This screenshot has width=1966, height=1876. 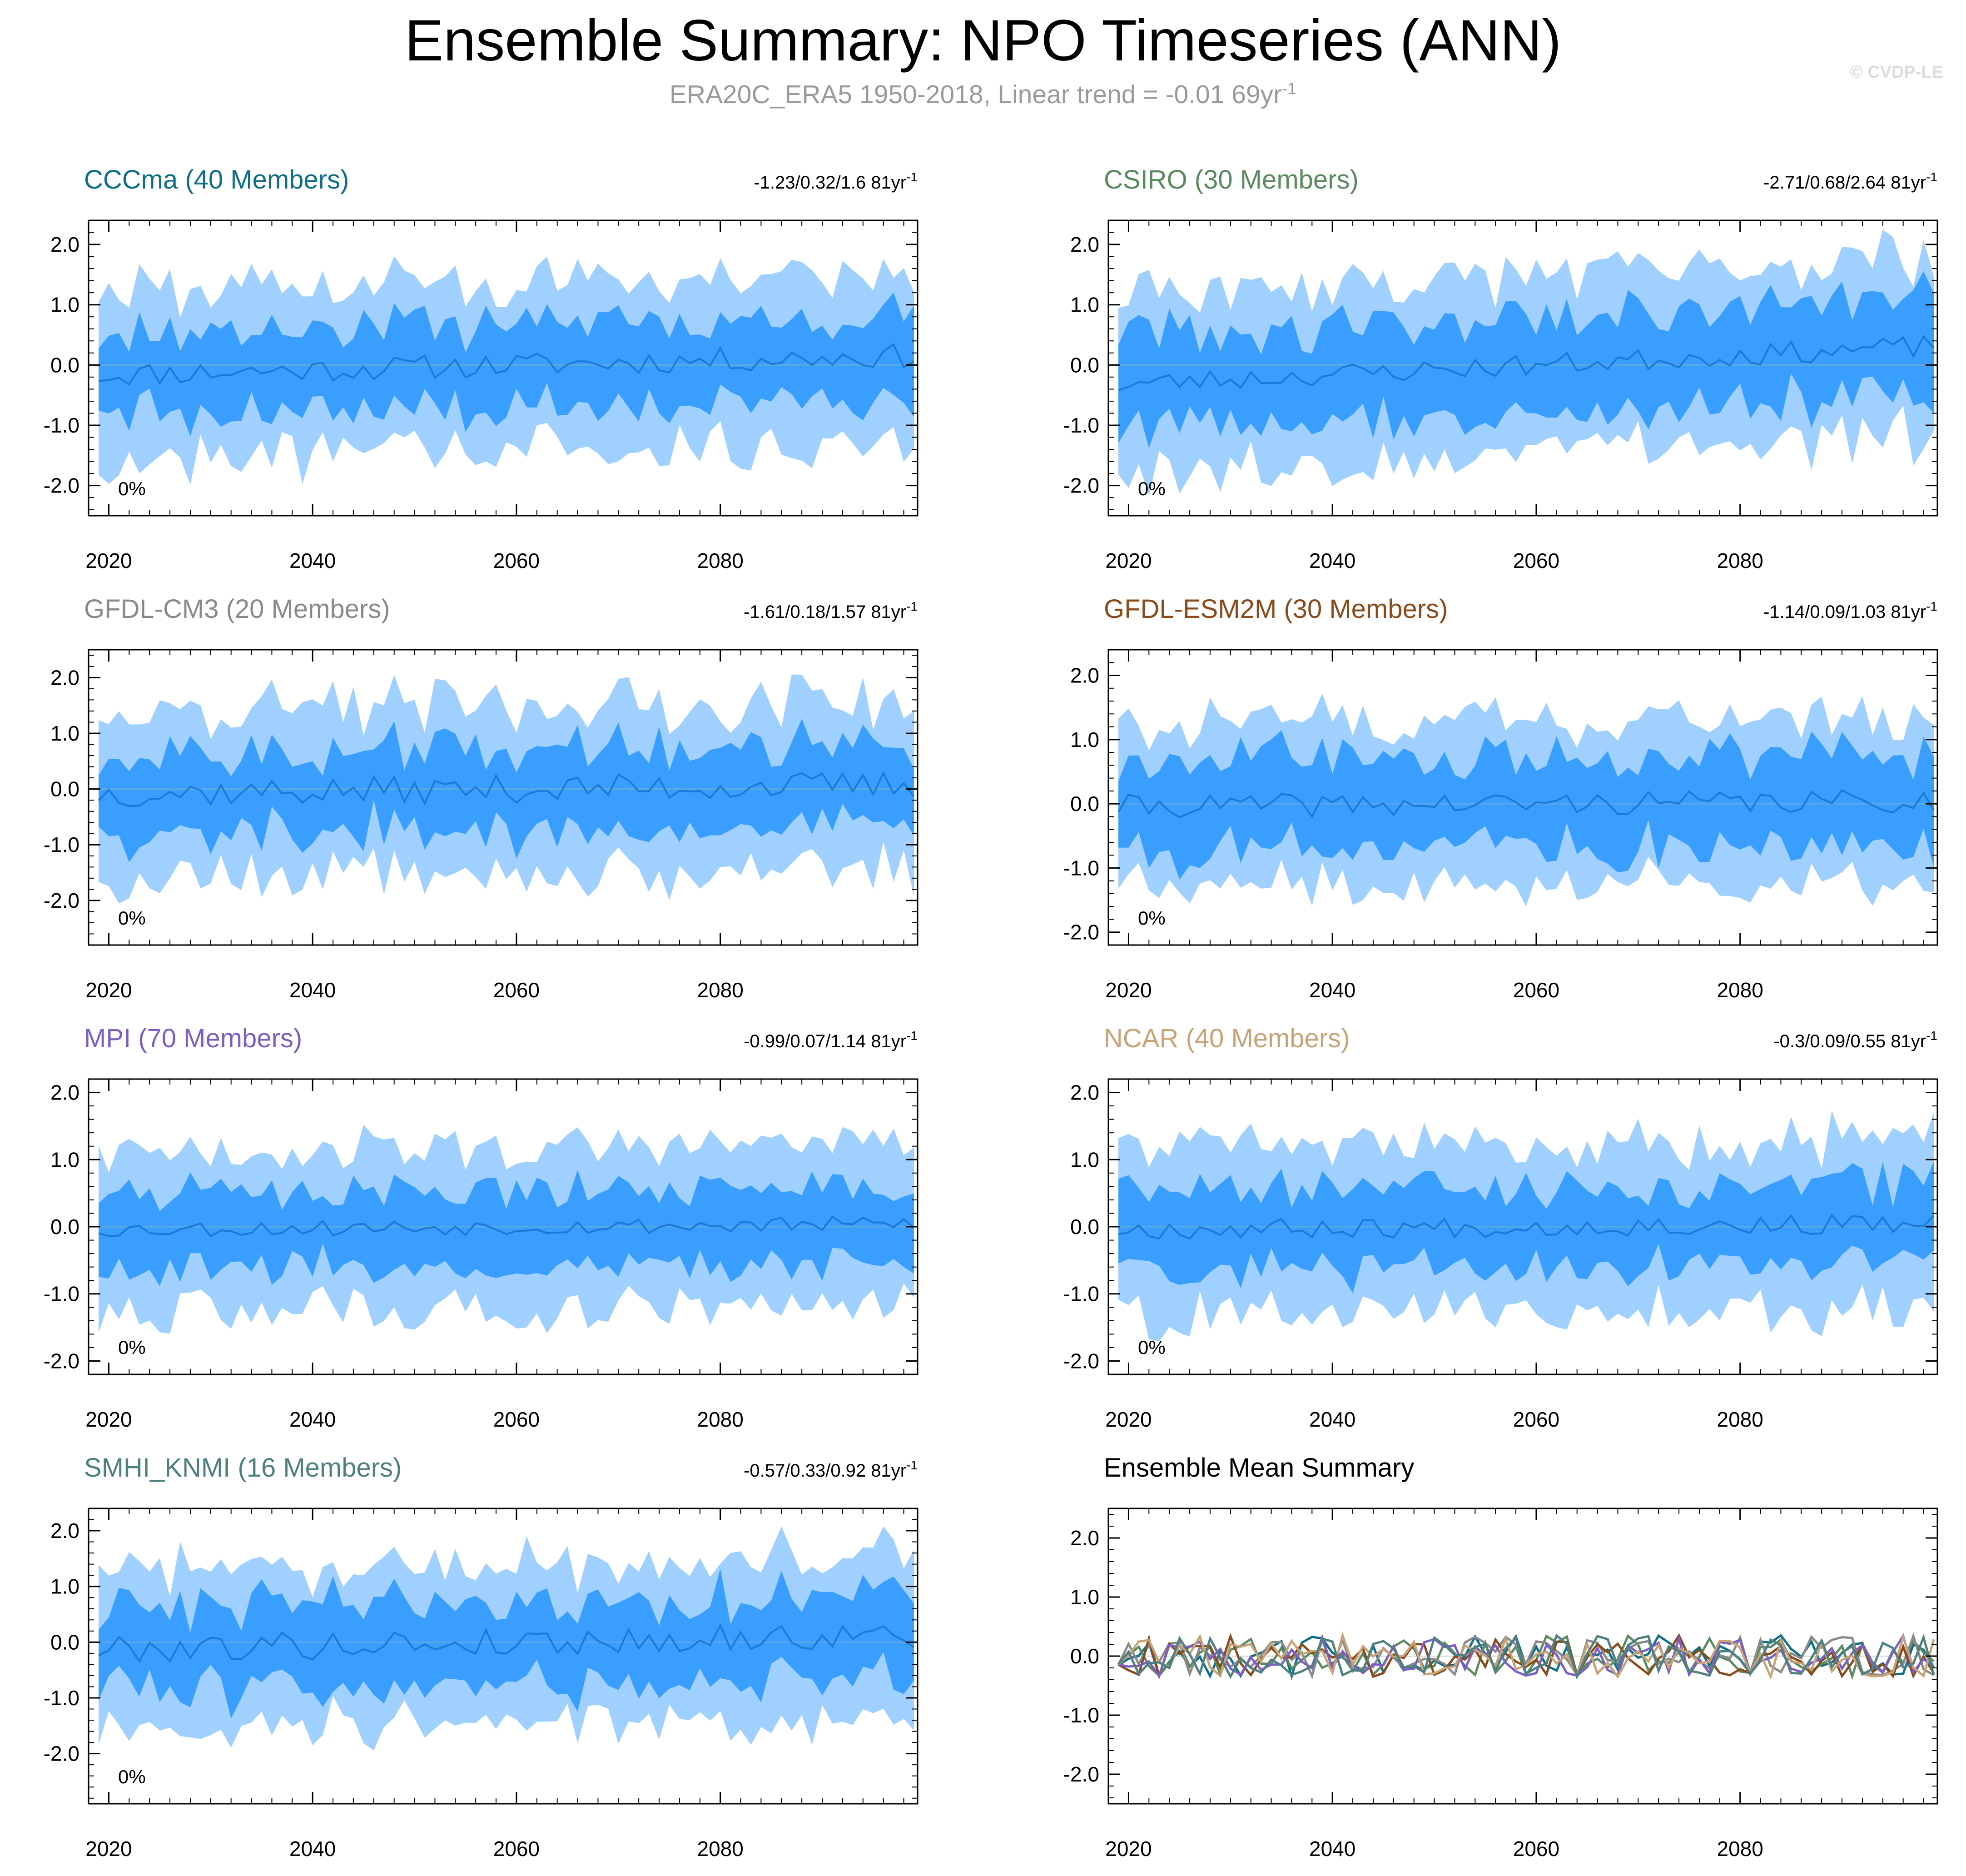 I want to click on trend-label: -0.99/0.07/1.14 81yr-1, so click(x=831, y=1040).